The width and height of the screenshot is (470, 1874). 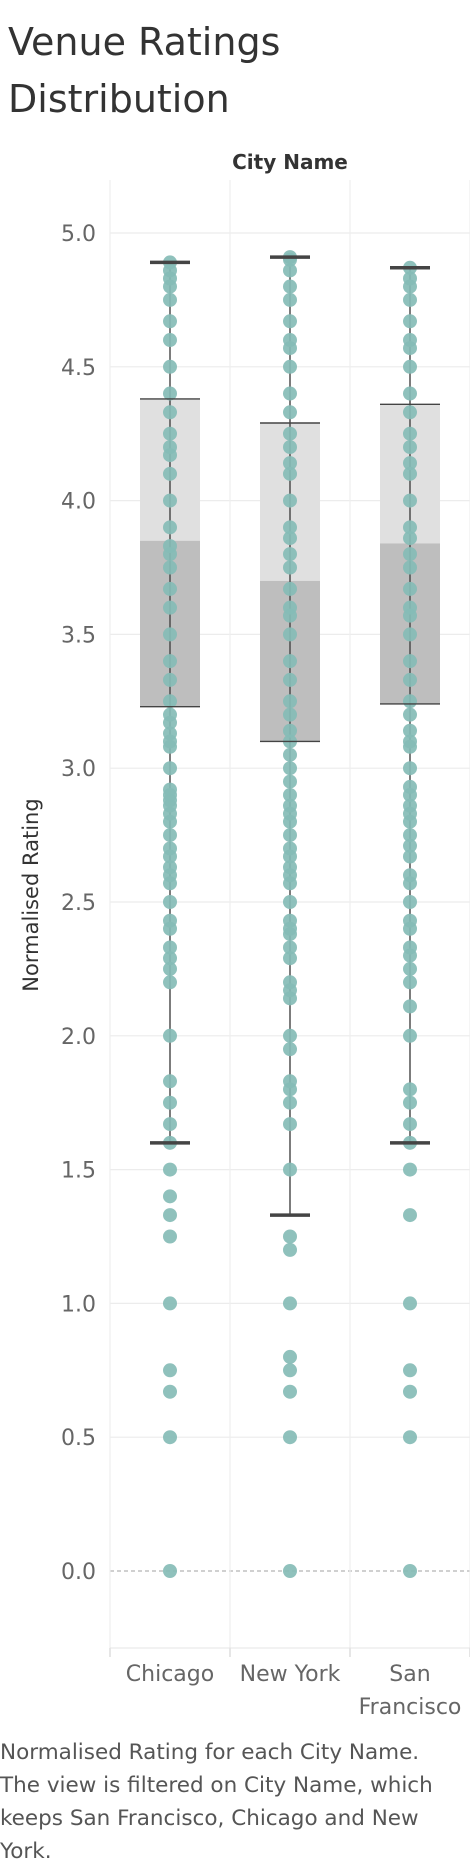 What do you see at coordinates (410, 1707) in the screenshot?
I see `category-label: Francisco` at bounding box center [410, 1707].